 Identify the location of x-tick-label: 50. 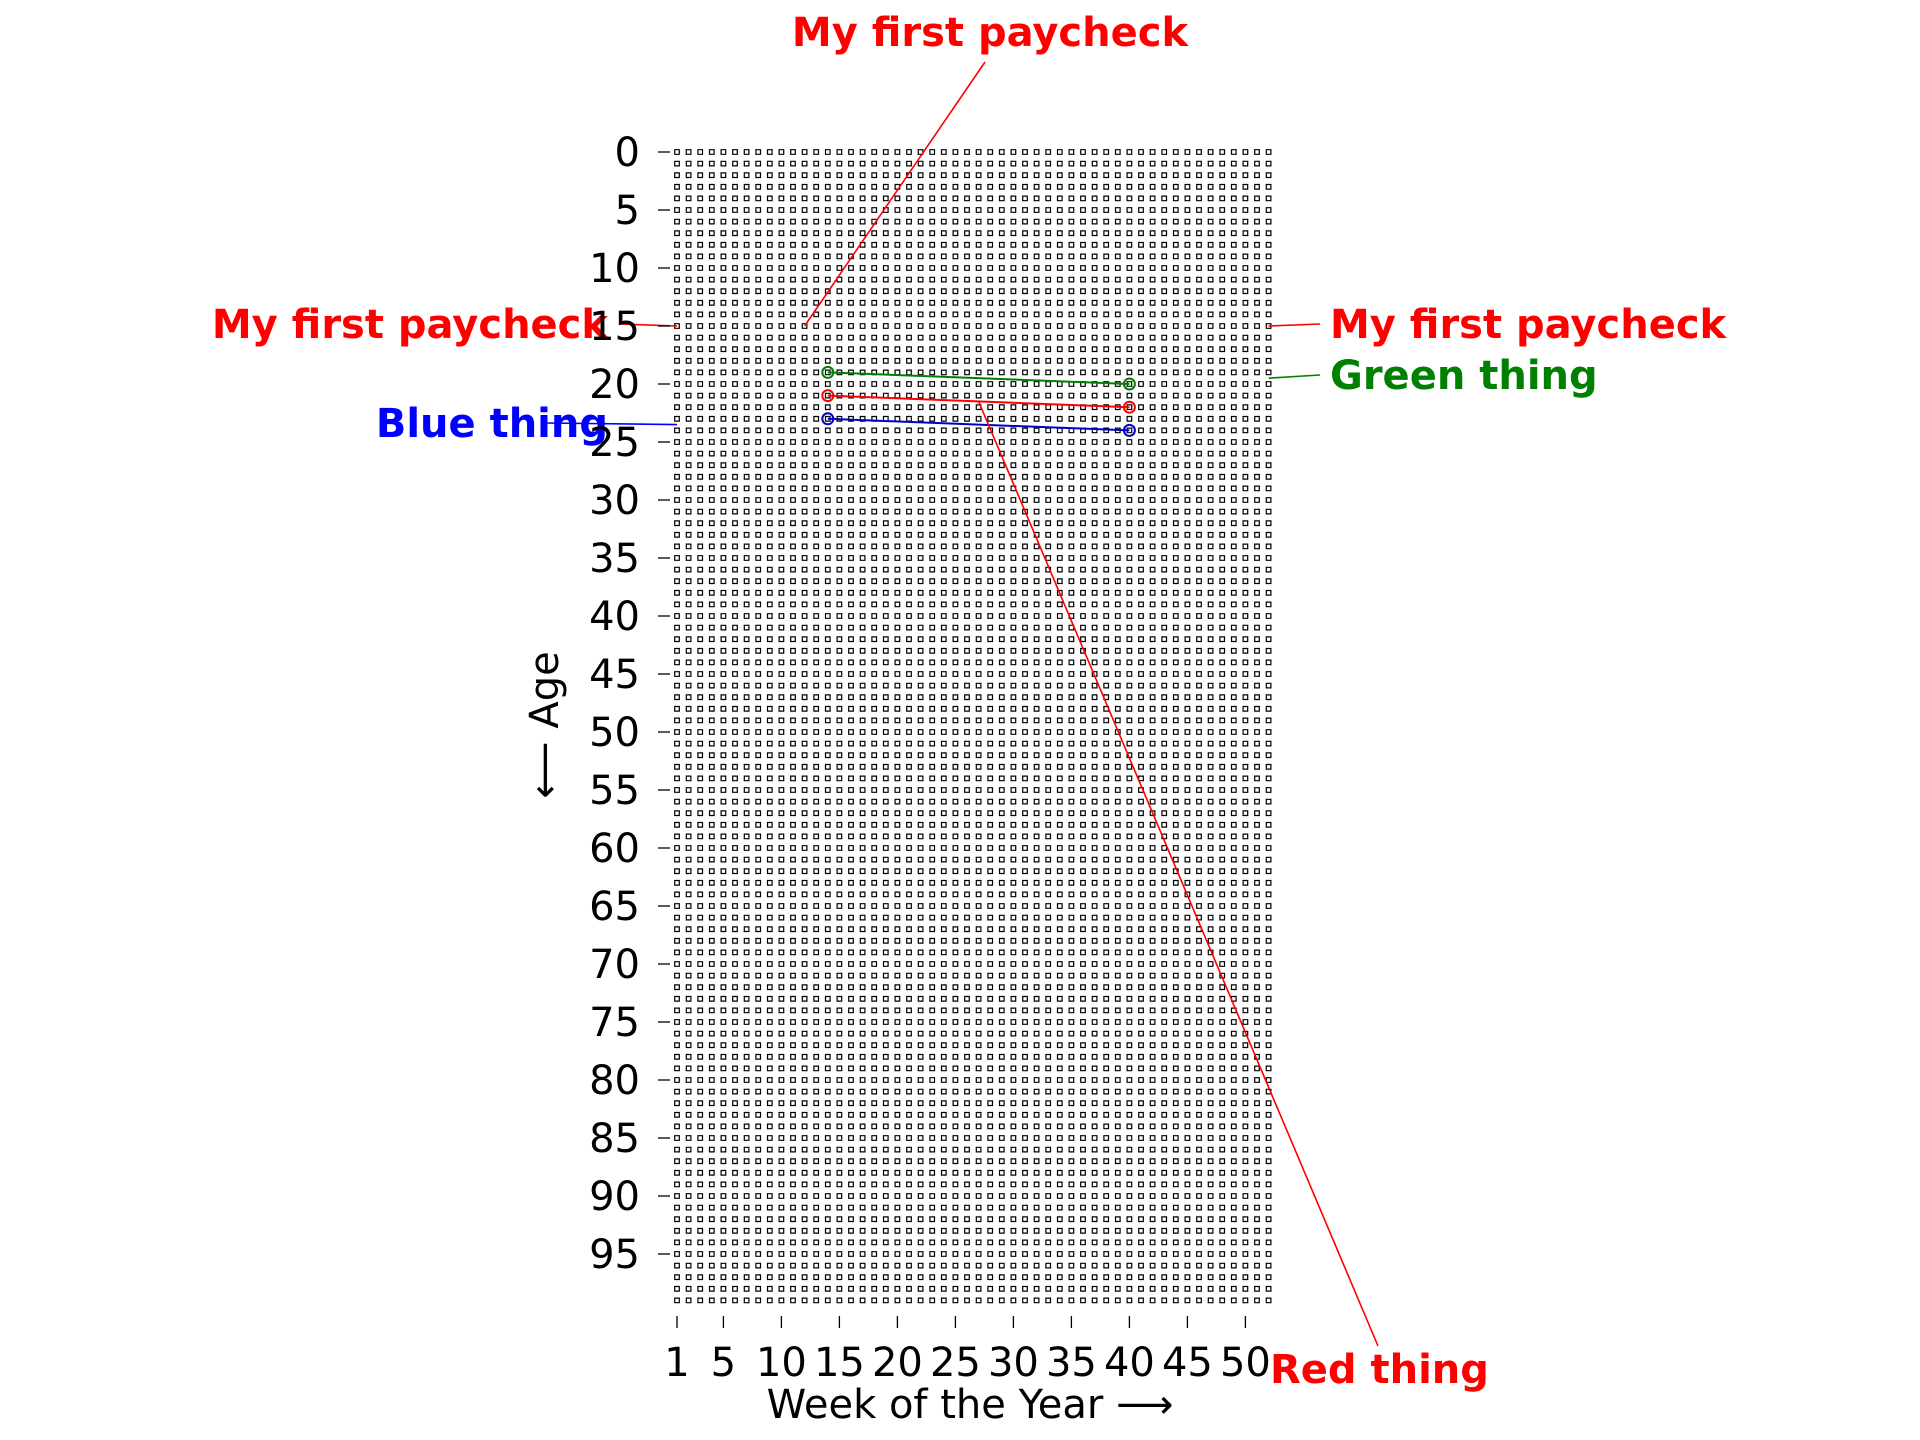
(1245, 1363).